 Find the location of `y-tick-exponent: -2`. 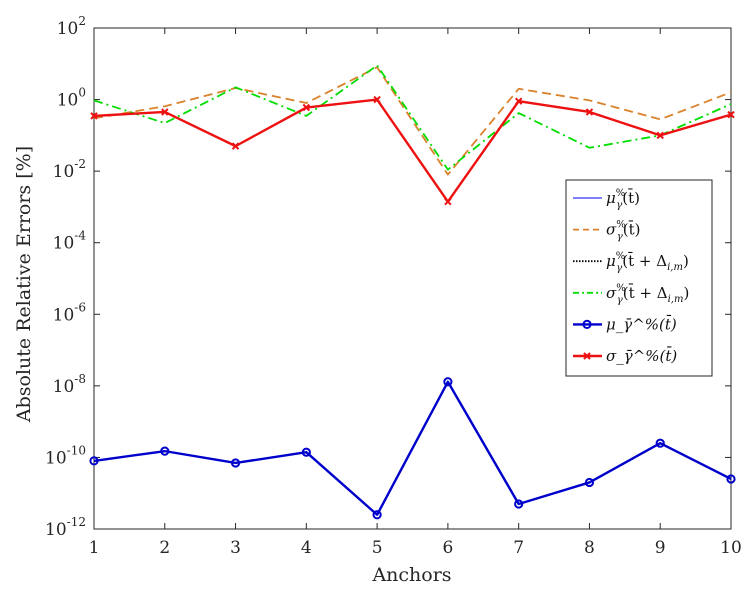

y-tick-exponent: -2 is located at coordinates (80, 164).